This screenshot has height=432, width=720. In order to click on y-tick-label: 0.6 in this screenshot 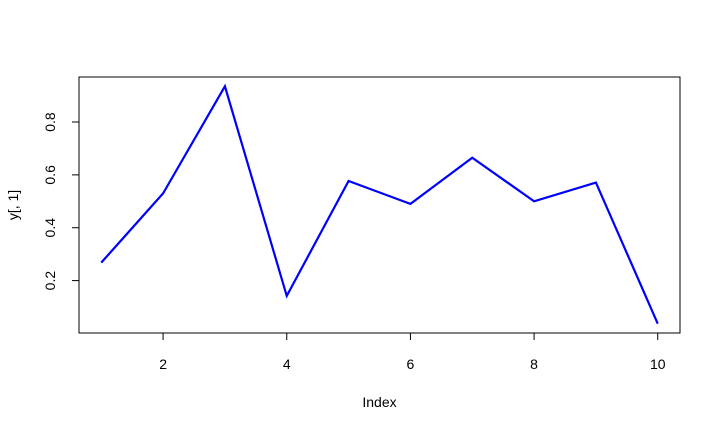, I will do `click(50, 175)`.